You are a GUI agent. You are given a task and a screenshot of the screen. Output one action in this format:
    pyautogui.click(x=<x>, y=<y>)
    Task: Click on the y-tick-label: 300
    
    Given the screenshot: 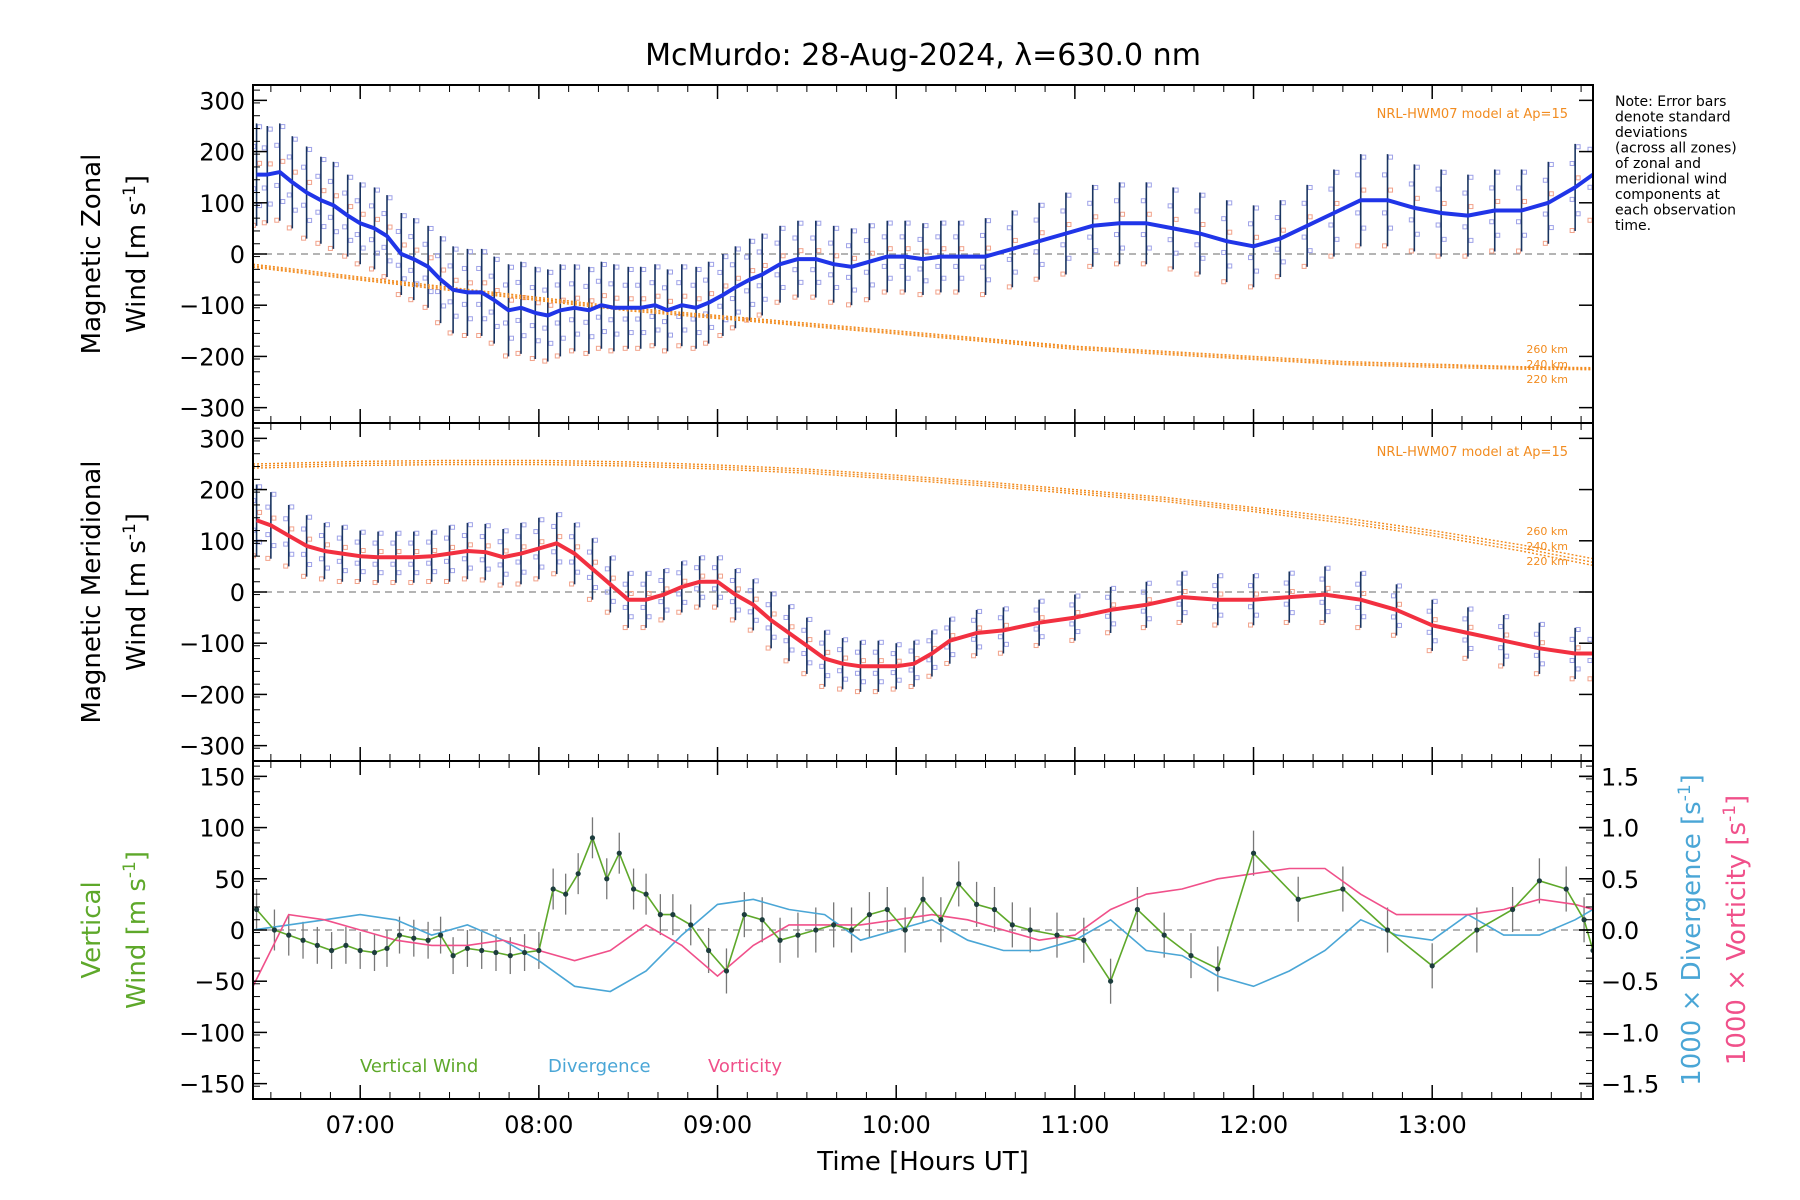 What is the action you would take?
    pyautogui.click(x=222, y=101)
    